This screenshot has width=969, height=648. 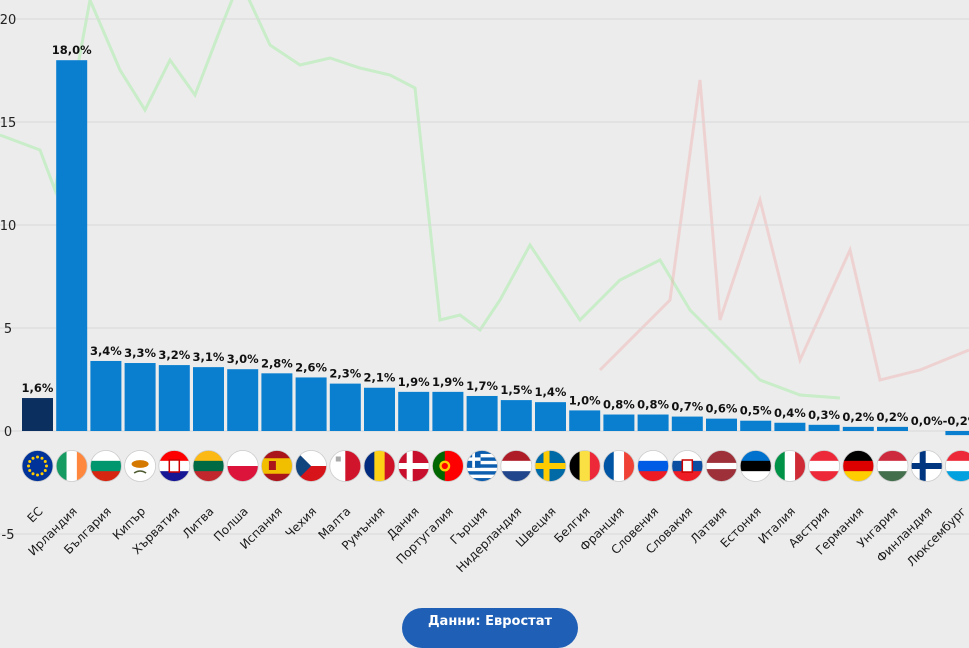 What do you see at coordinates (37, 414) in the screenshot?
I see `bar-eu` at bounding box center [37, 414].